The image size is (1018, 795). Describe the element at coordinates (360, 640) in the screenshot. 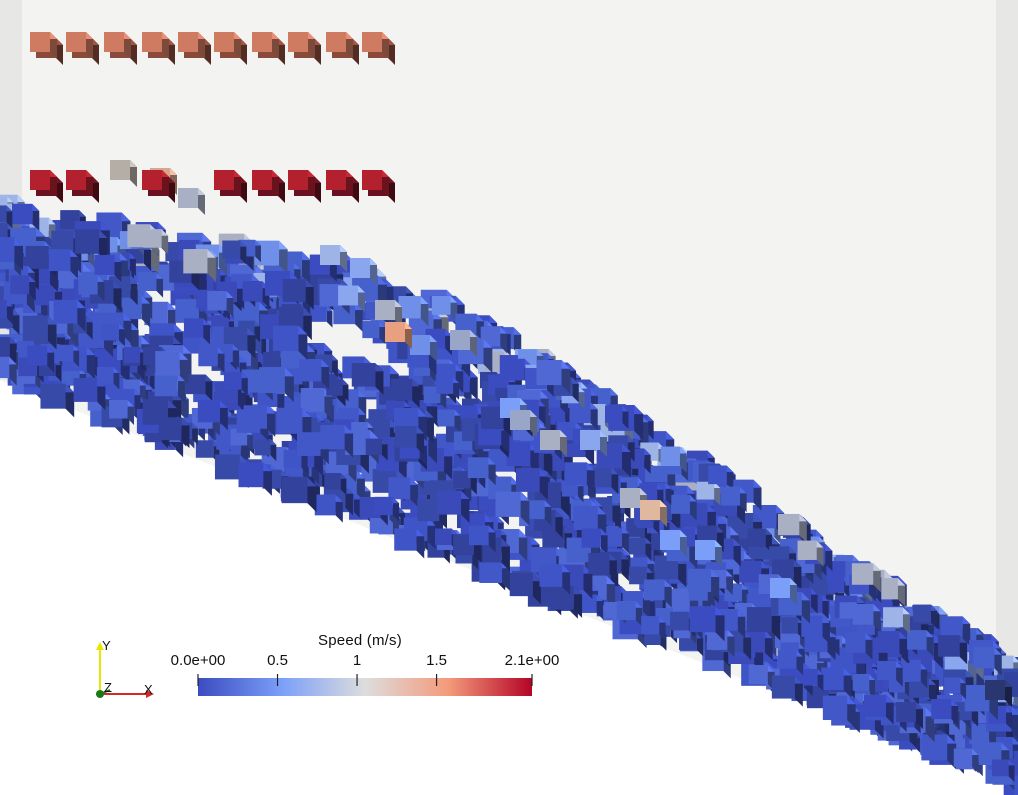

I see `color-legend-title: Speed (m/s)` at that location.